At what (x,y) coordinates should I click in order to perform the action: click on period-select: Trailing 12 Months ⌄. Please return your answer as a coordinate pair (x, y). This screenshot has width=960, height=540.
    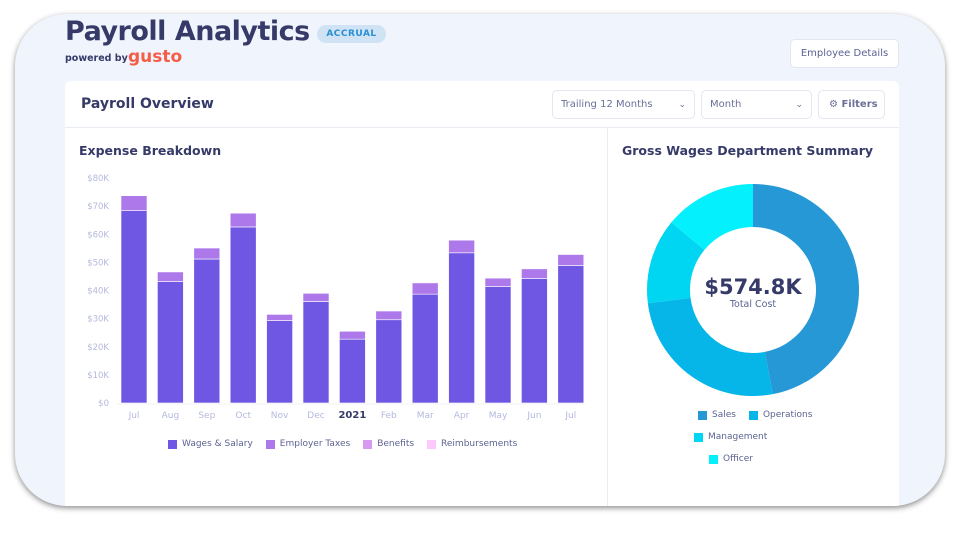
    Looking at the image, I should click on (623, 104).